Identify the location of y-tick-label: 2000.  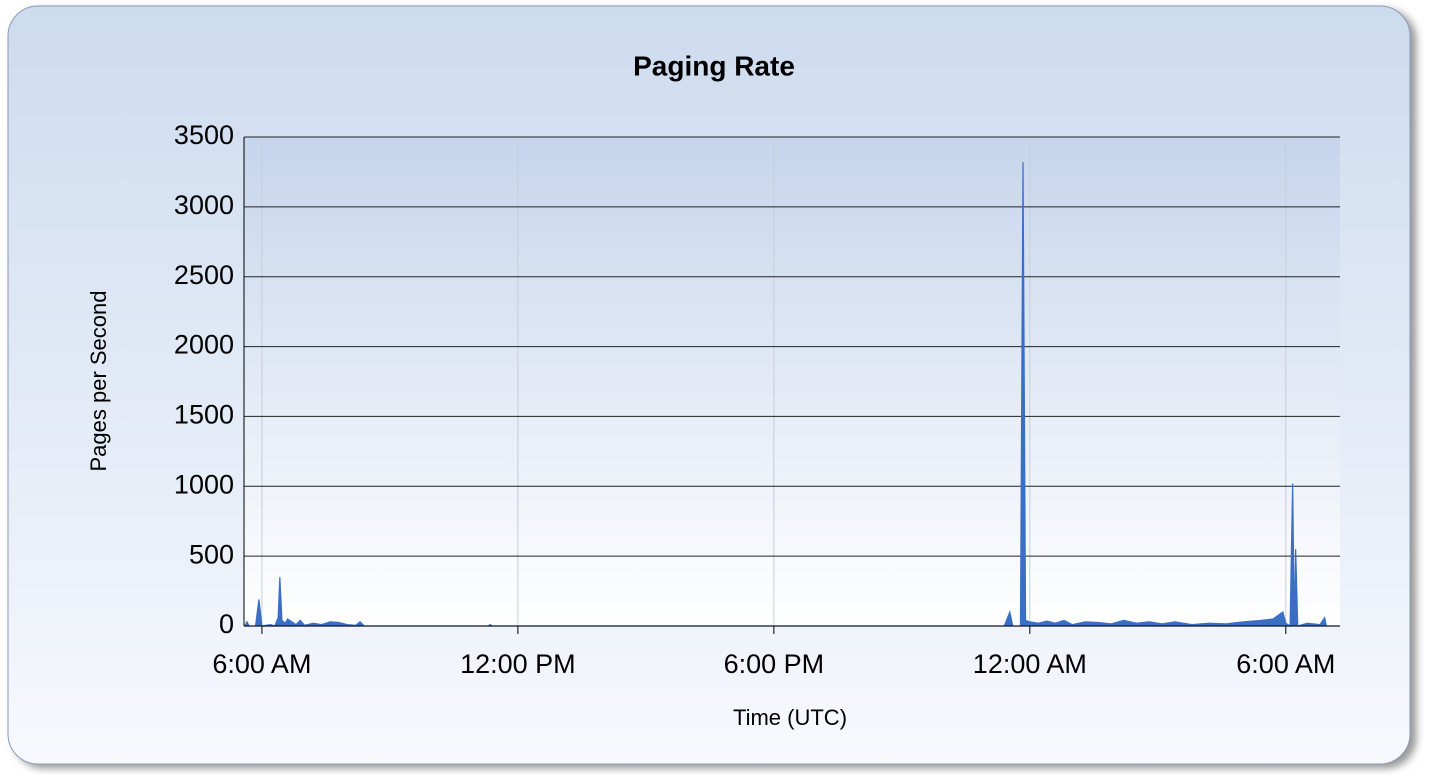
(204, 345).